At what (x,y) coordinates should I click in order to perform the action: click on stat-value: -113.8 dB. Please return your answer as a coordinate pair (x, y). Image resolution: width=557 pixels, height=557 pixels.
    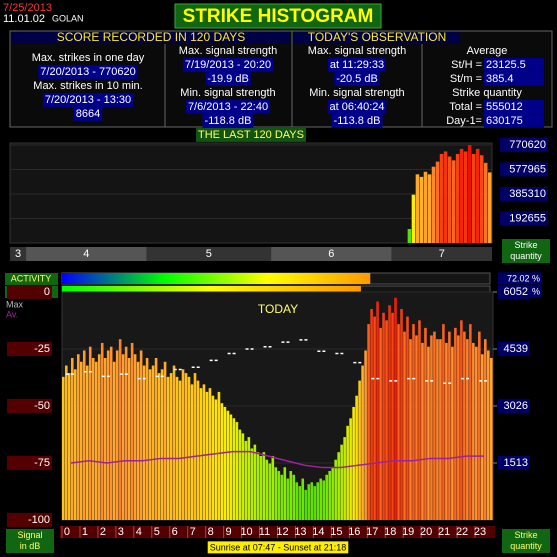
    Looking at the image, I should click on (357, 121).